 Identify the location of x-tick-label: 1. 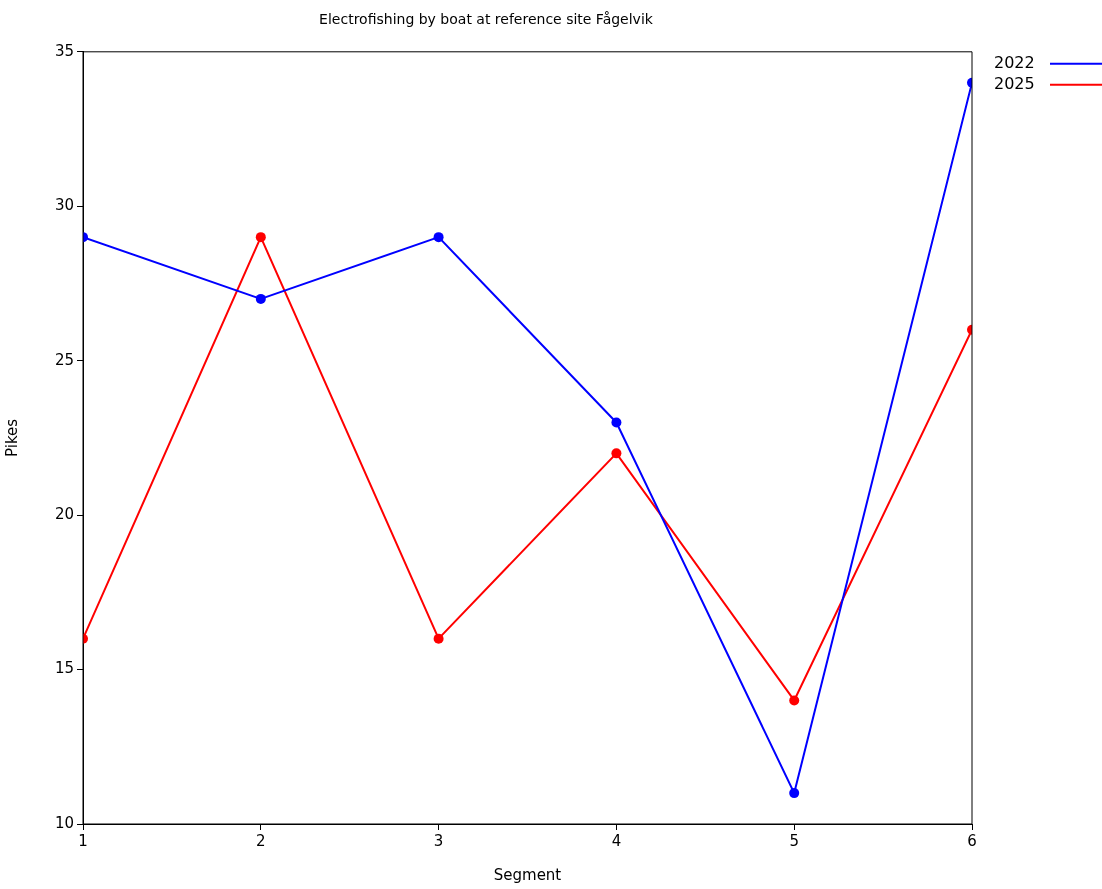
(83, 840).